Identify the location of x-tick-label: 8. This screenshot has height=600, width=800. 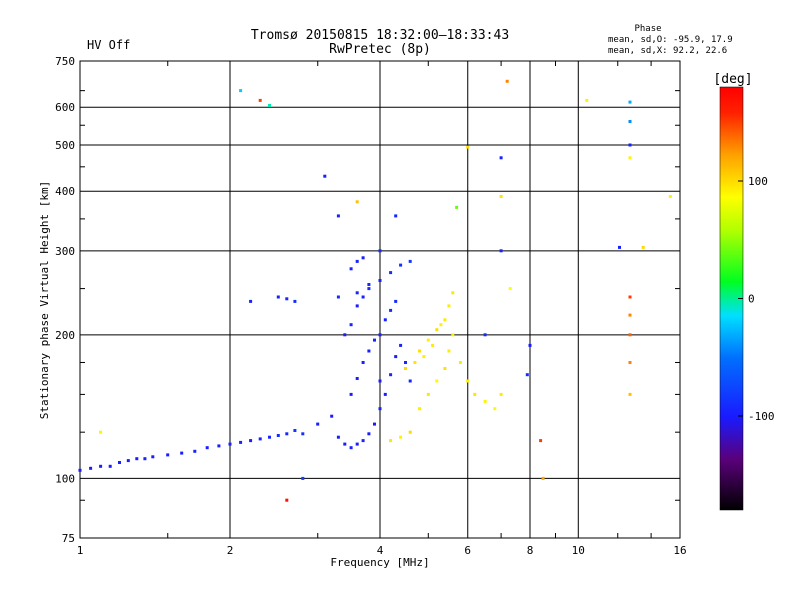
(530, 550).